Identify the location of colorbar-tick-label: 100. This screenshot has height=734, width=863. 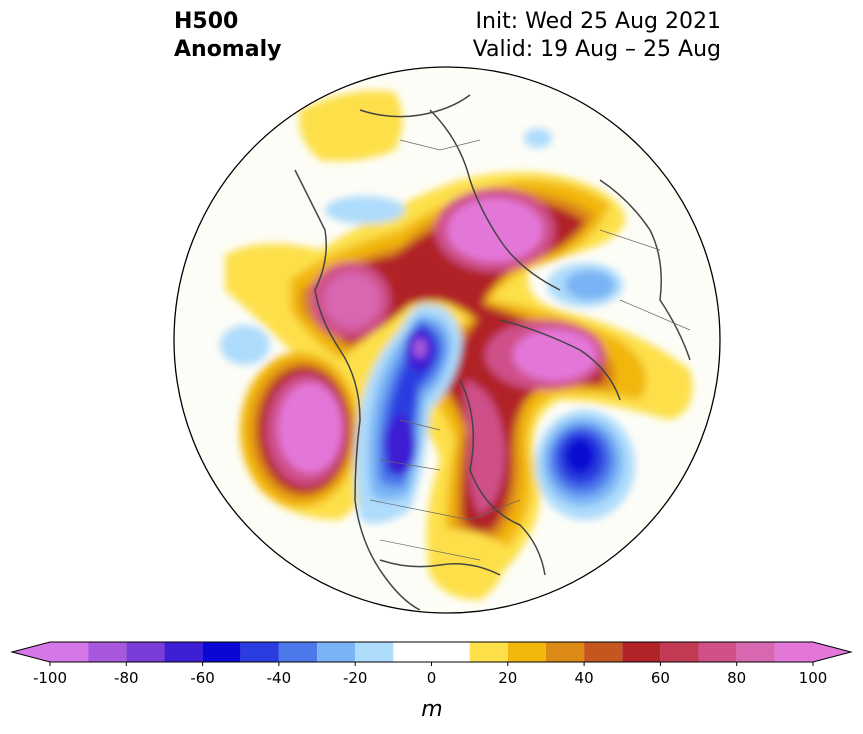
(813, 678).